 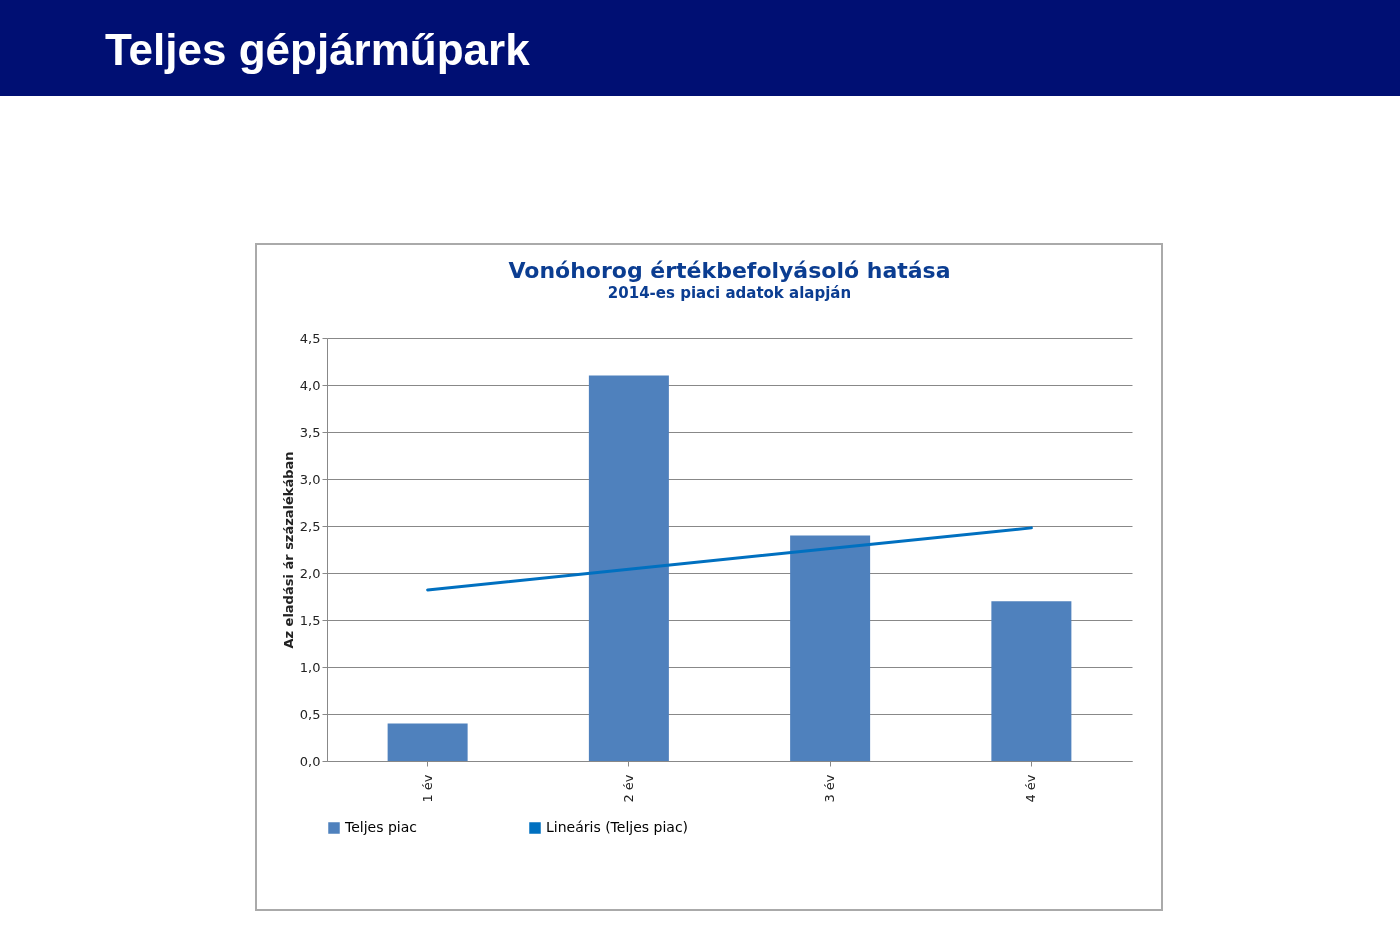 I want to click on y-tick-label: 1,5, so click(x=310, y=620).